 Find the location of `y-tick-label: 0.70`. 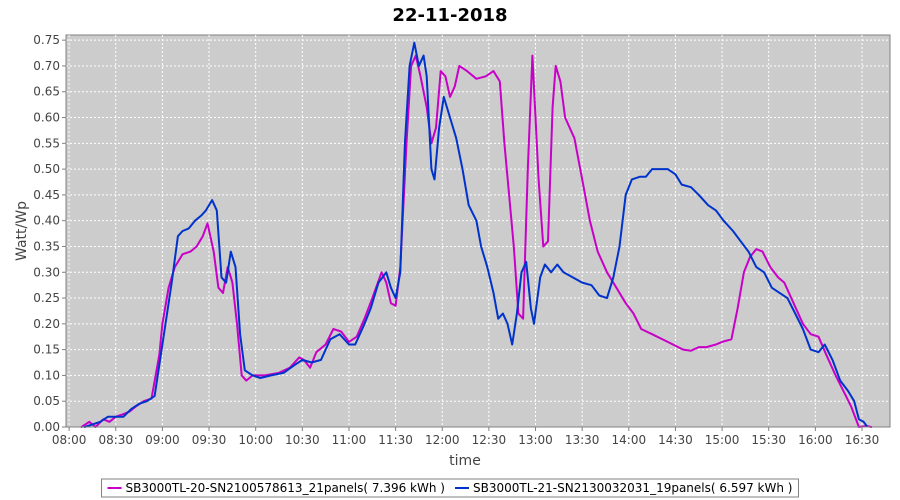

y-tick-label: 0.70 is located at coordinates (46, 66).